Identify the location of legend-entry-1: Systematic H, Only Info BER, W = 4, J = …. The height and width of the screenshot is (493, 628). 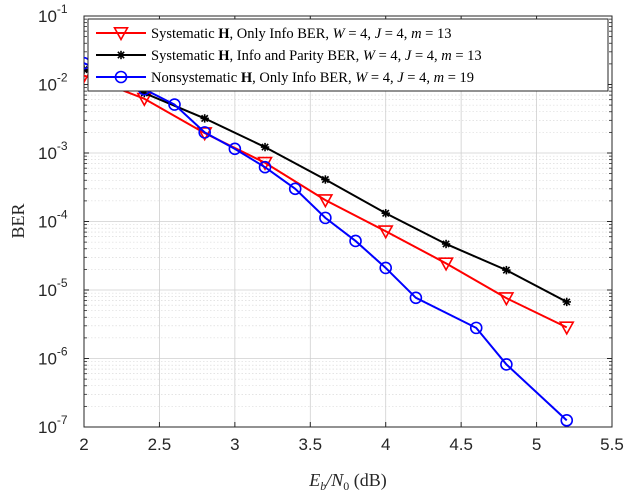
(273, 34).